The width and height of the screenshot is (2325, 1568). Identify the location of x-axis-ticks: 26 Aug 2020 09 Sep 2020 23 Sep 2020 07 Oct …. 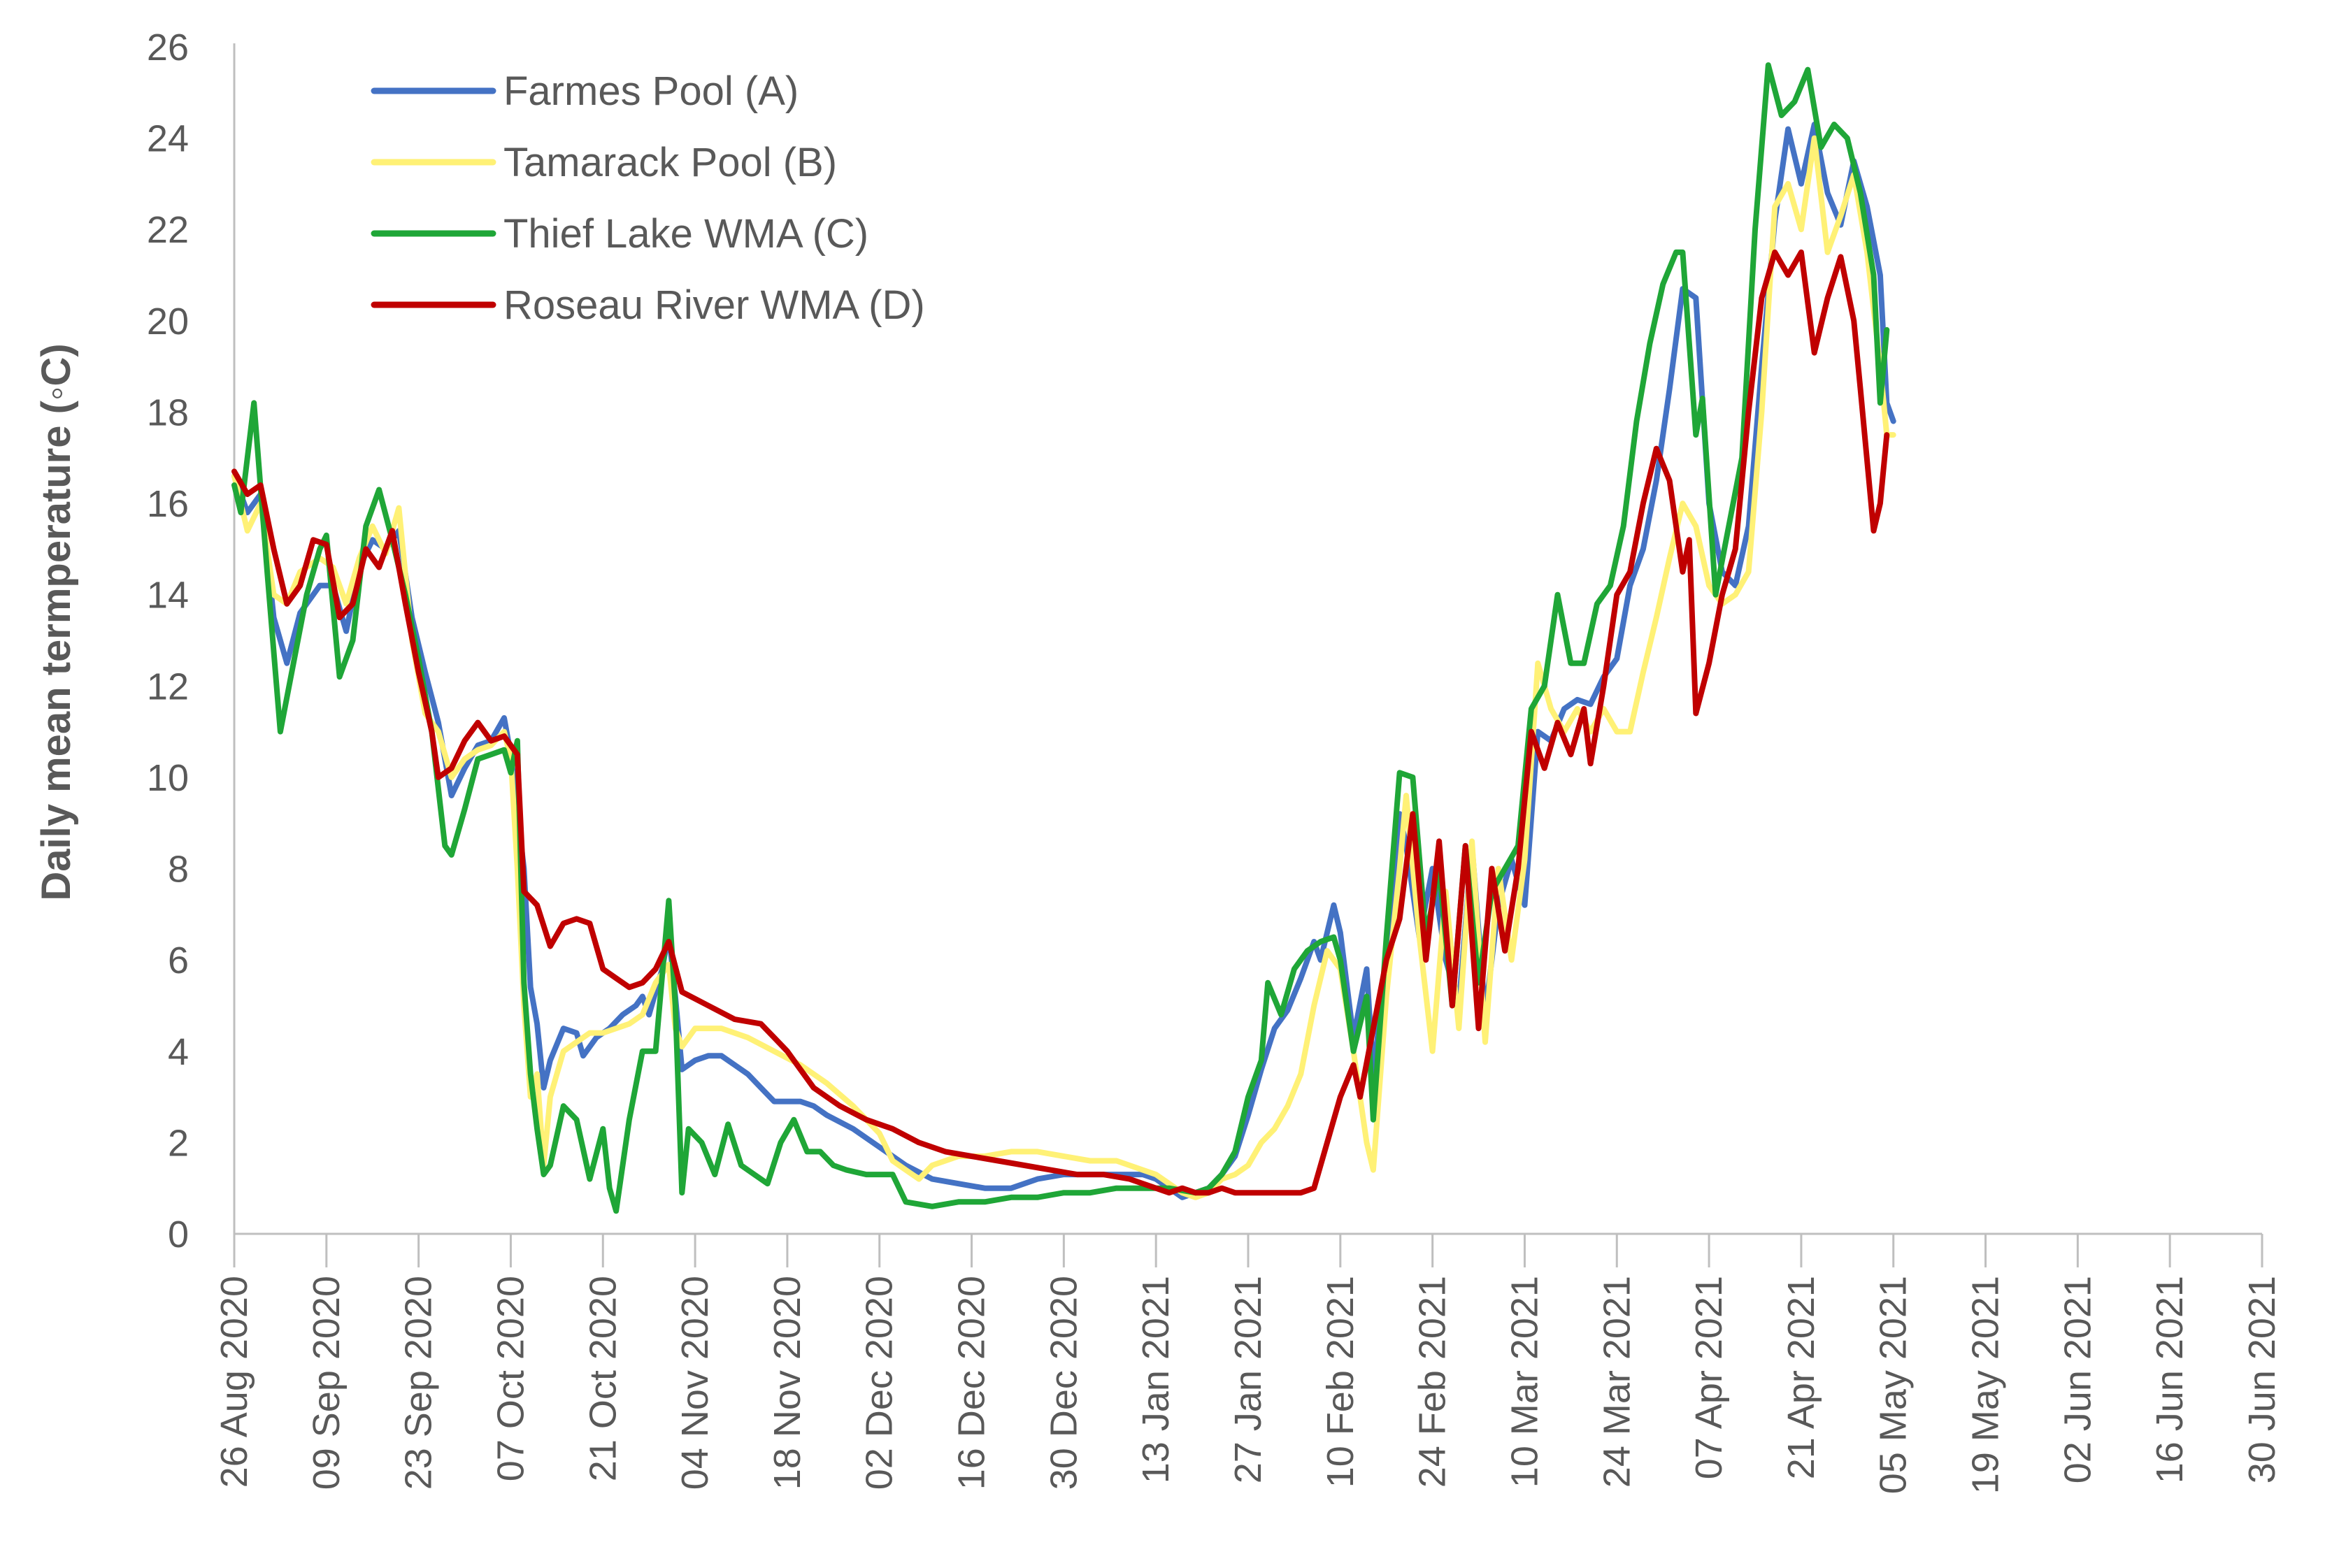
(1248, 1364).